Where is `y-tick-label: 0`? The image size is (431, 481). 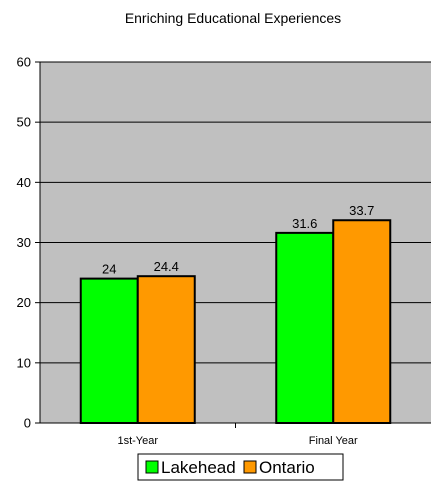 y-tick-label: 0 is located at coordinates (27, 423).